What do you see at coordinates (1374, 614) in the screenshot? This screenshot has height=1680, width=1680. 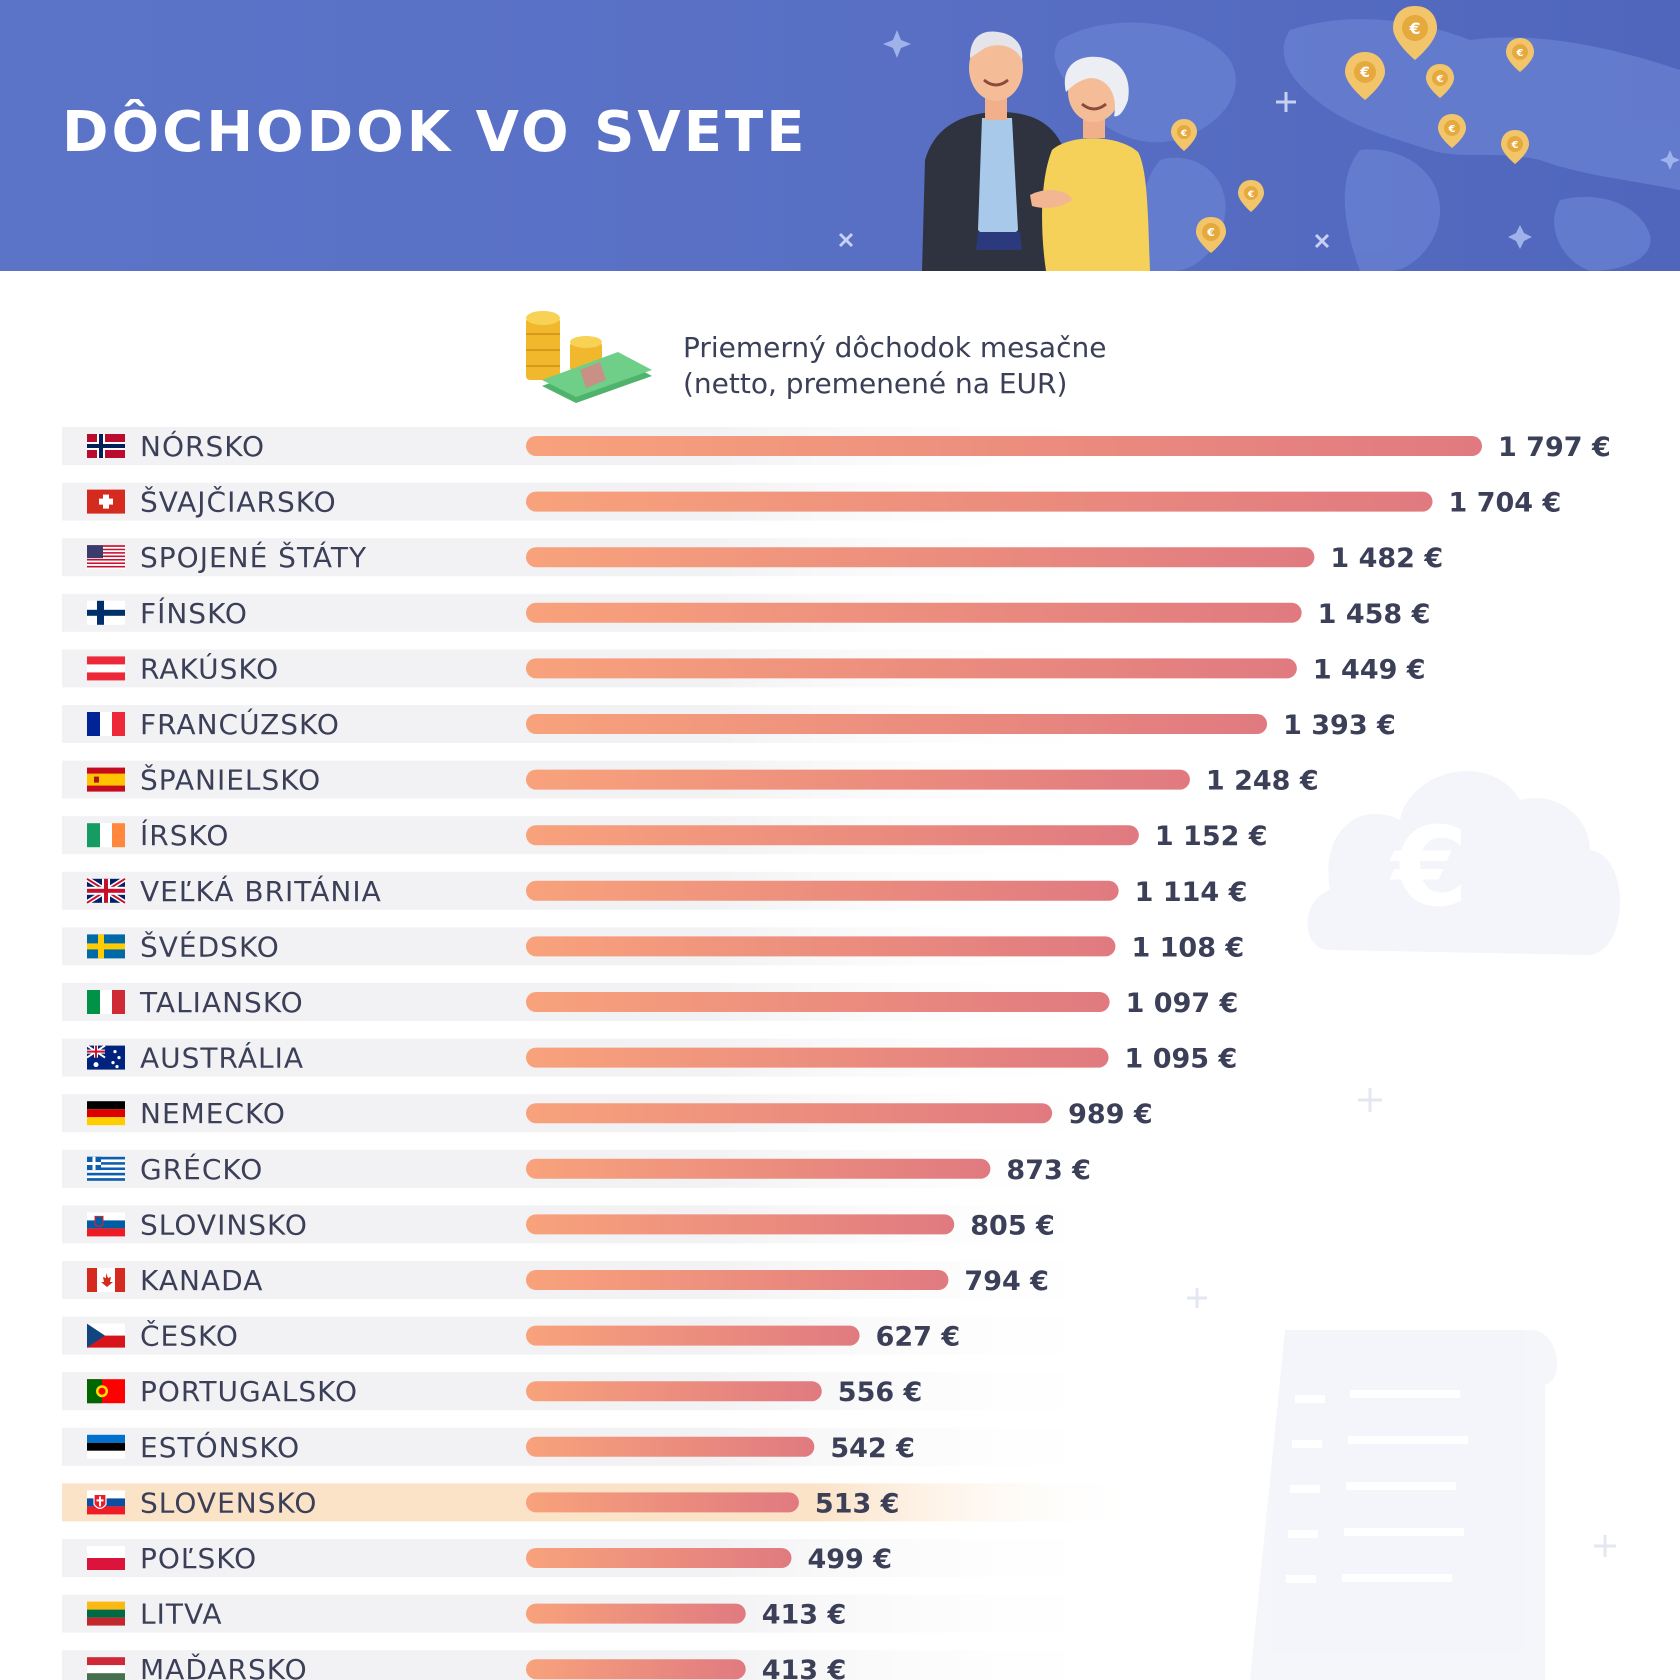 I see `value-label: 1 458 €` at bounding box center [1374, 614].